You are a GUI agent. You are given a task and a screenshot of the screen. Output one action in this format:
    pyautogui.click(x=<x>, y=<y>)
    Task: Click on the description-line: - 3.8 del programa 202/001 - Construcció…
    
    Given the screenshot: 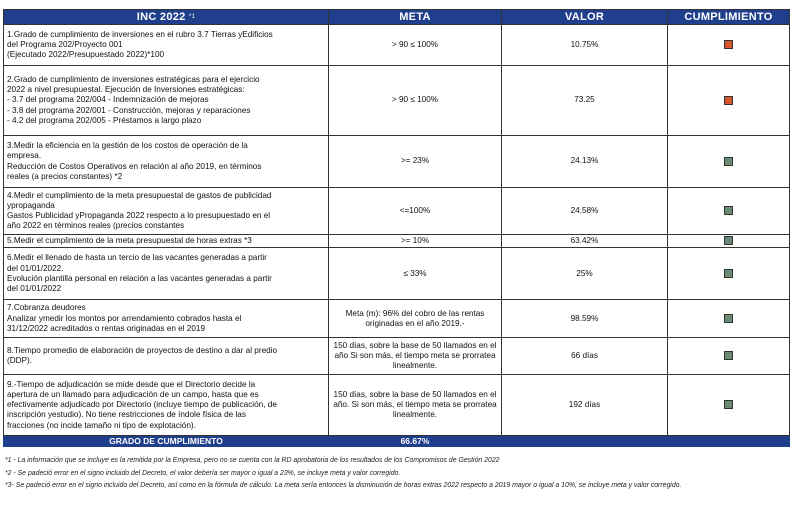 What is the action you would take?
    pyautogui.click(x=129, y=110)
    